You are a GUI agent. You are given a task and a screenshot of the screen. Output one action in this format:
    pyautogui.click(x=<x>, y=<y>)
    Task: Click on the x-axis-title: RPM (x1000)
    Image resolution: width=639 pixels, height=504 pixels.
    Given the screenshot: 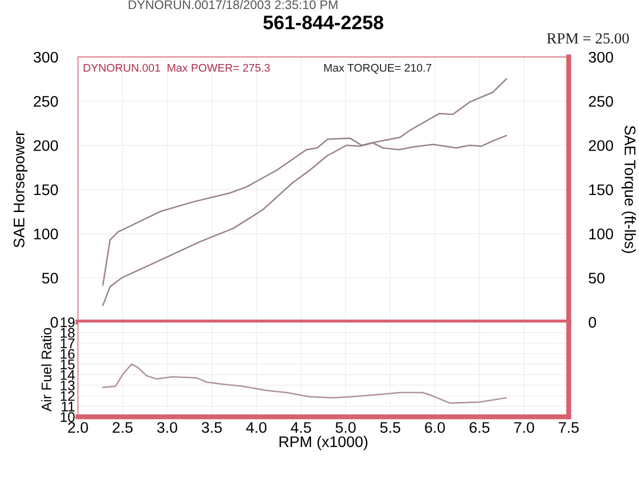 What is the action you would take?
    pyautogui.click(x=324, y=443)
    